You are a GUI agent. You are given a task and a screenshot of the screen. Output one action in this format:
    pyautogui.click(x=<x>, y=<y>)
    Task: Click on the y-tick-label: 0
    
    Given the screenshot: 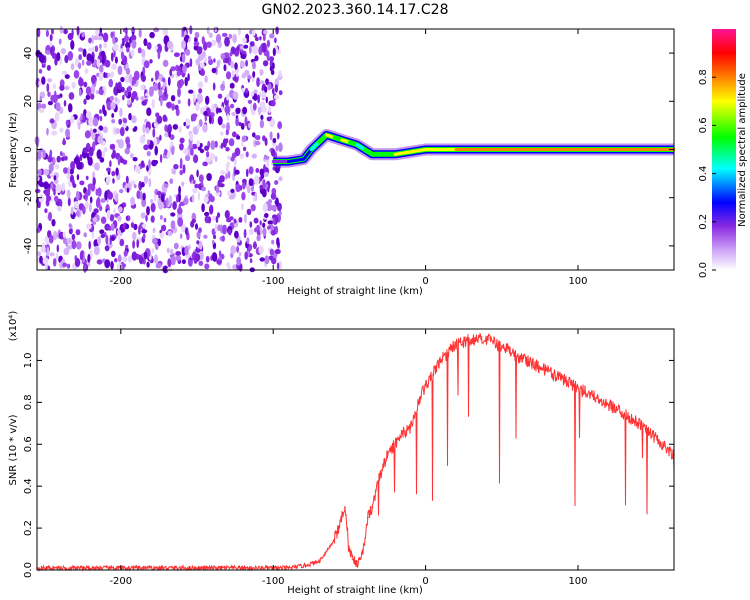 What is the action you would take?
    pyautogui.click(x=28, y=149)
    